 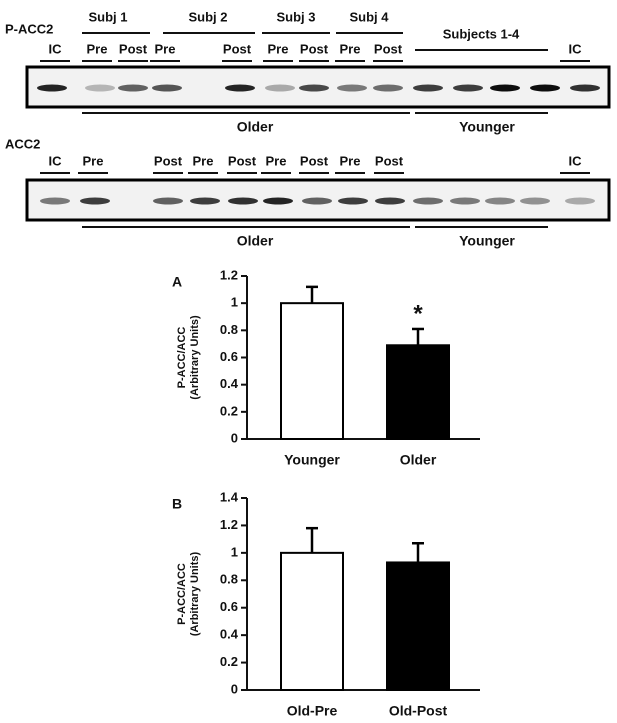 I want to click on x-tick-label: Old-Post, so click(x=418, y=711).